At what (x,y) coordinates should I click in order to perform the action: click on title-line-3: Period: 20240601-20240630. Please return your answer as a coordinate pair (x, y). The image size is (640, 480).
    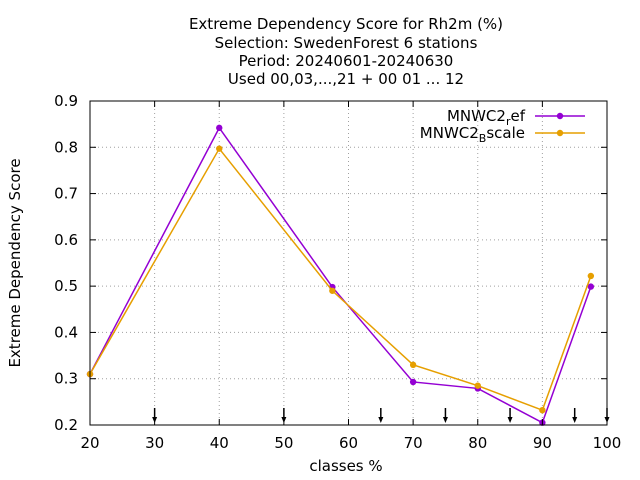
    Looking at the image, I should click on (346, 61).